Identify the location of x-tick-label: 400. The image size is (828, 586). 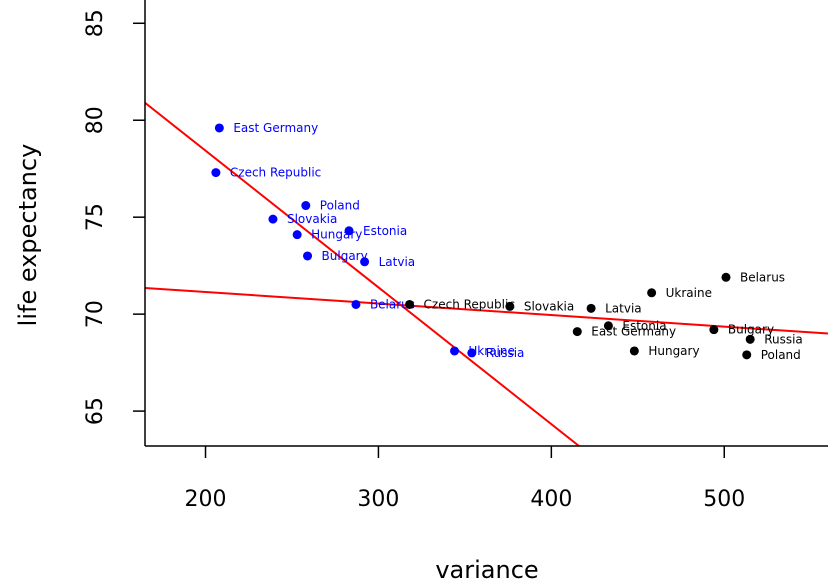
(551, 499).